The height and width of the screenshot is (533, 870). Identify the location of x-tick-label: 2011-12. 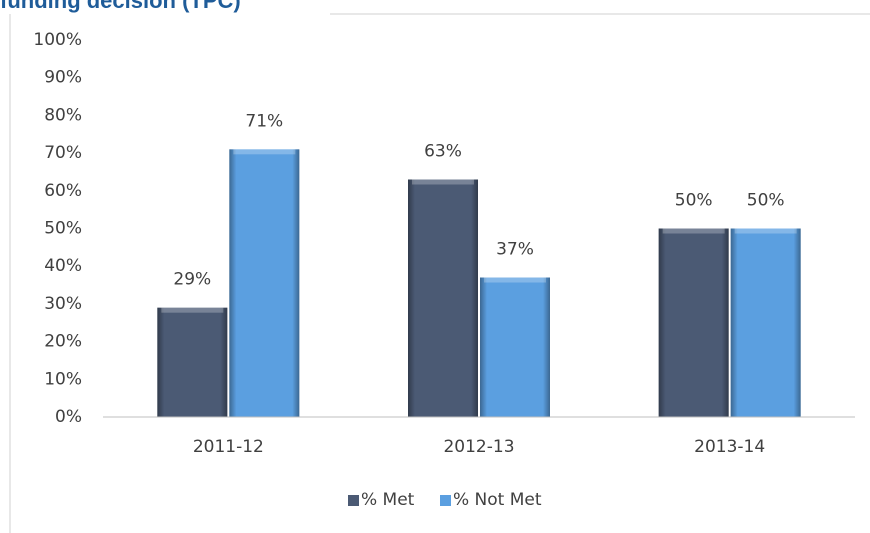
(228, 447).